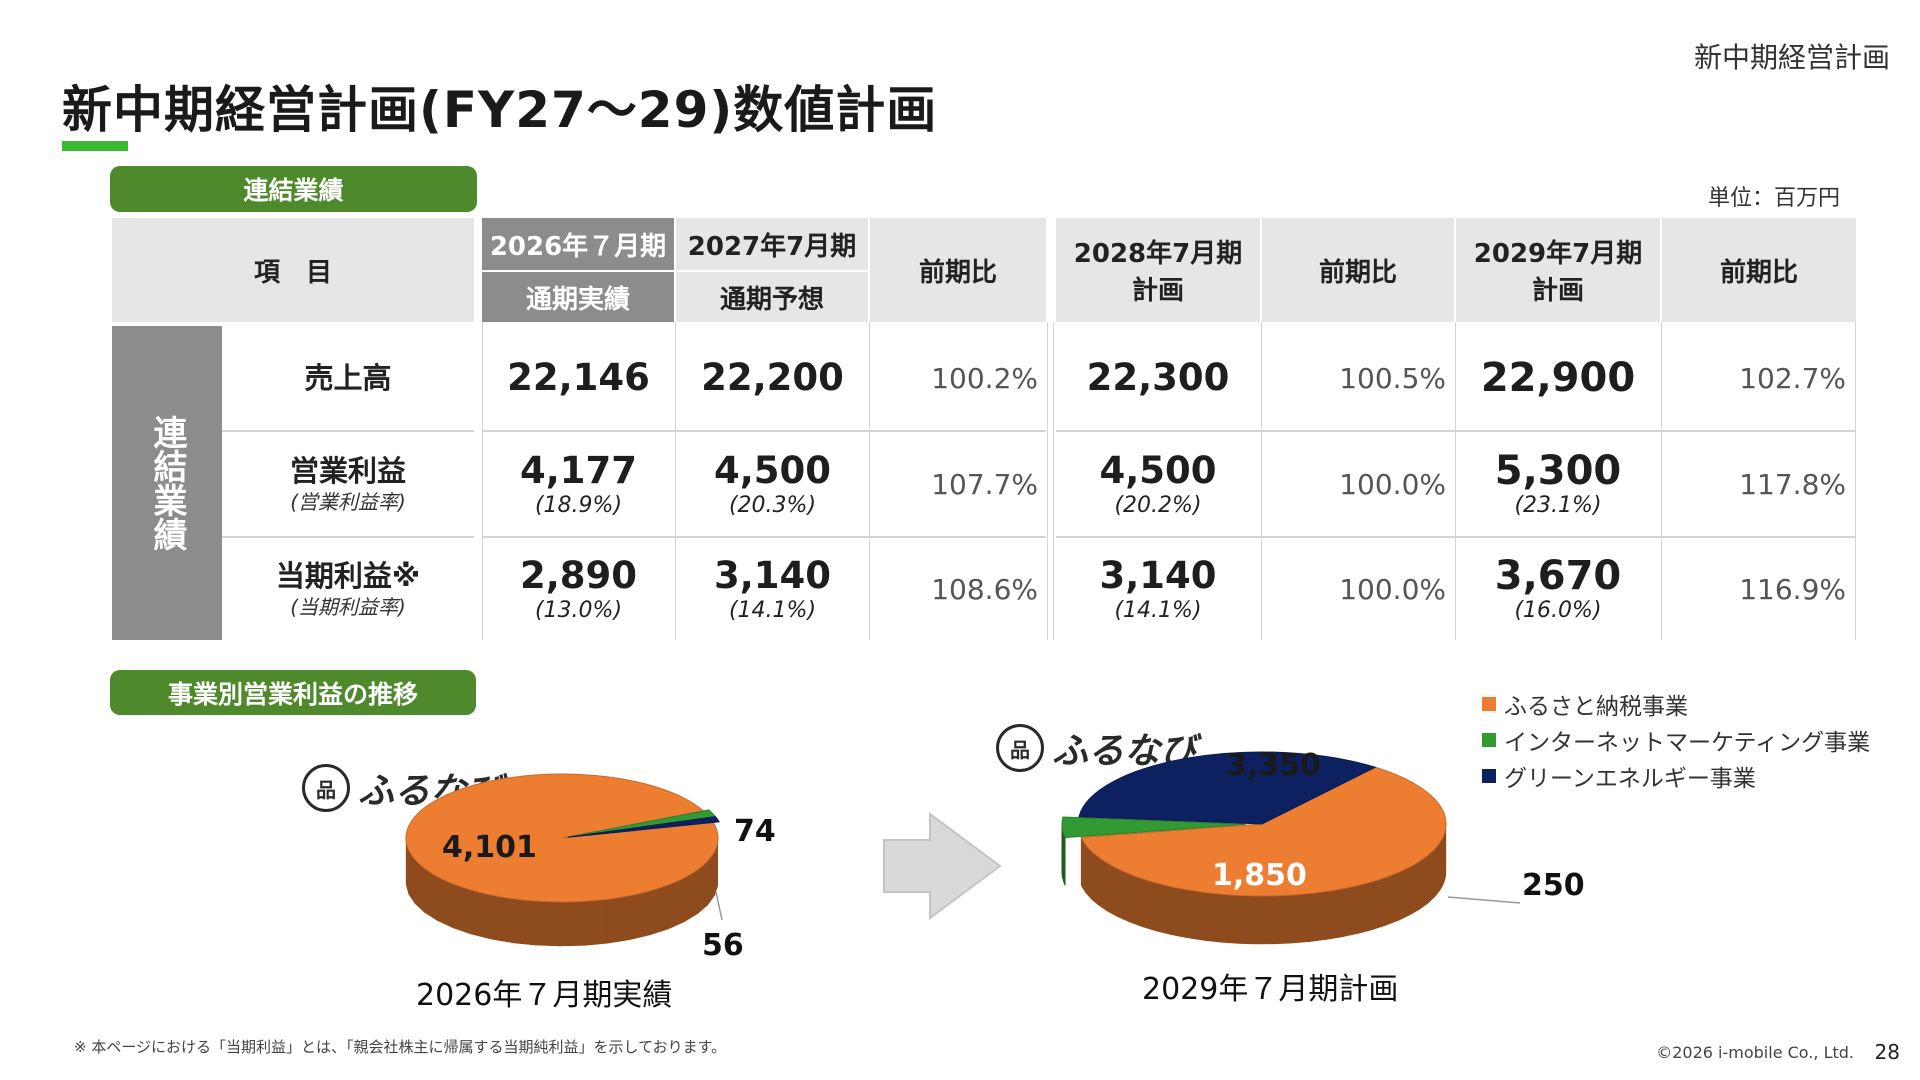  What do you see at coordinates (293, 692) in the screenshot?
I see `segment-section-pill: 事業別営業利益の推移` at bounding box center [293, 692].